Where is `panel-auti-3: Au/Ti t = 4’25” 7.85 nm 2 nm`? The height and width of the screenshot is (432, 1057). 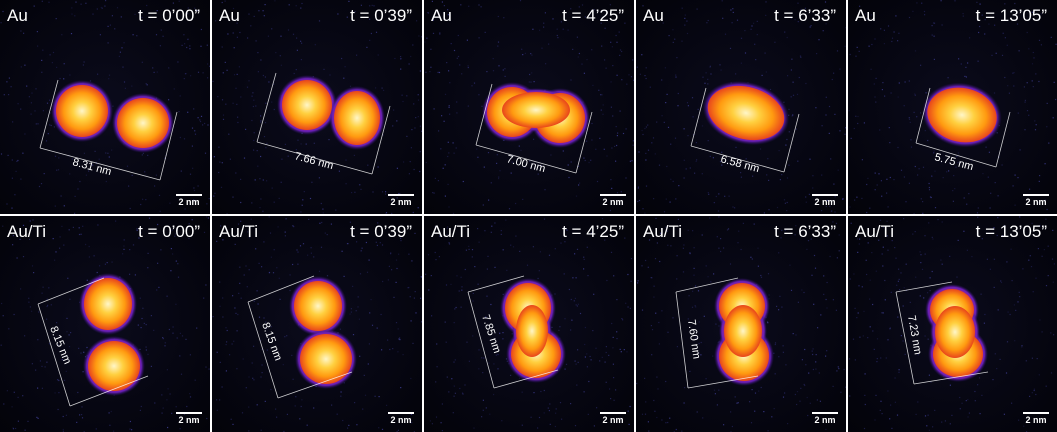 panel-auti-3: Au/Ti t = 4’25” 7.85 nm 2 nm is located at coordinates (529, 324).